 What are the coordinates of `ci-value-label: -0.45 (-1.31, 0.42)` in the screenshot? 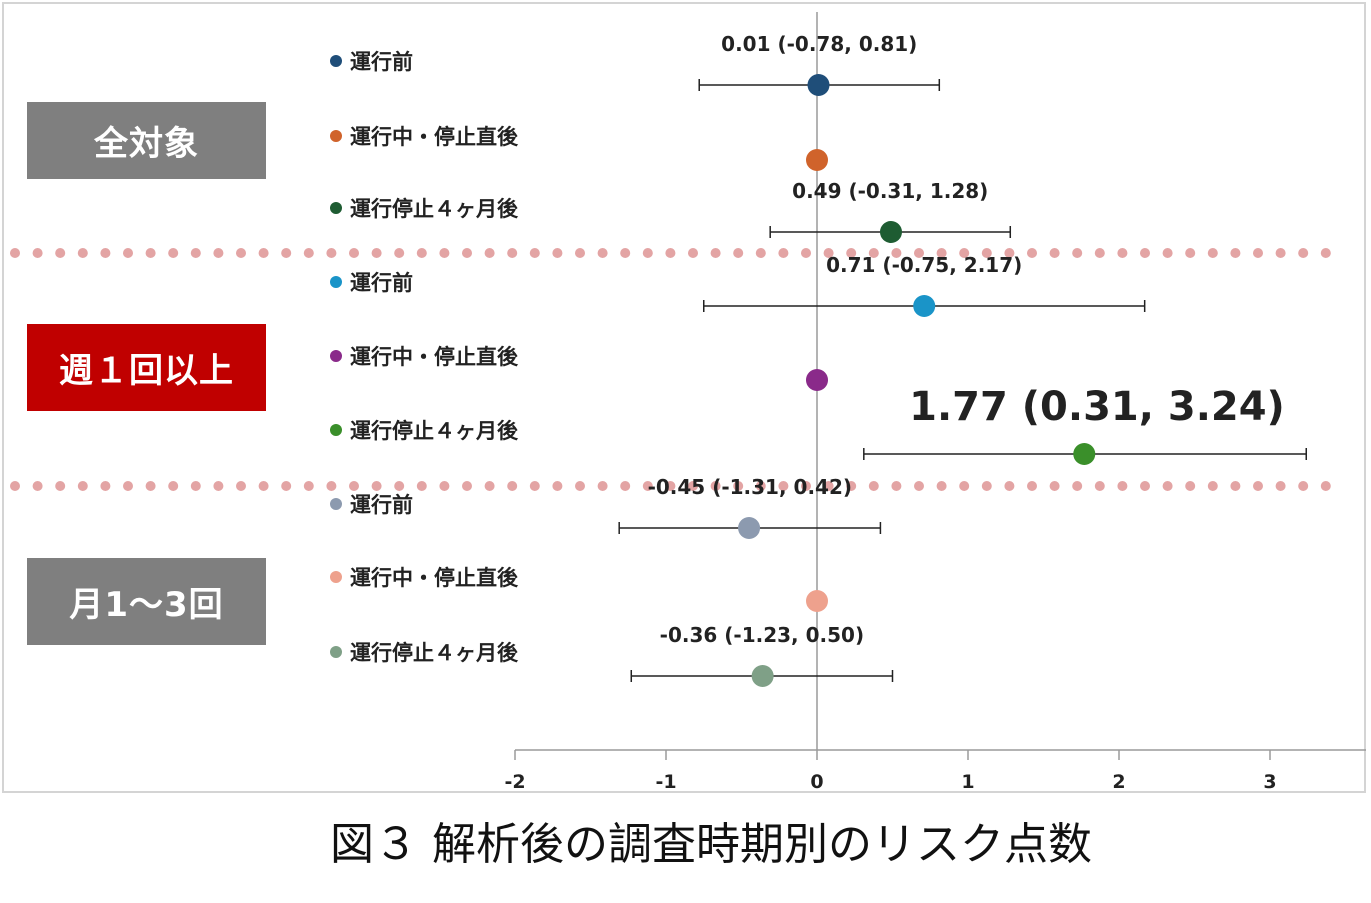 It's located at (750, 487).